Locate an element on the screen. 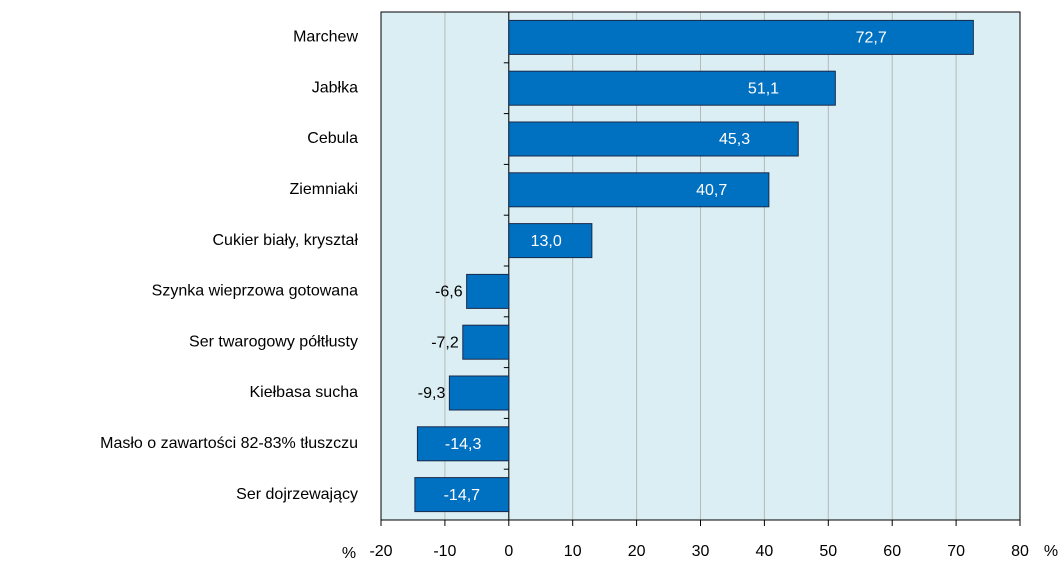 The height and width of the screenshot is (563, 1062). y-tick-label: Cebula is located at coordinates (332, 138).